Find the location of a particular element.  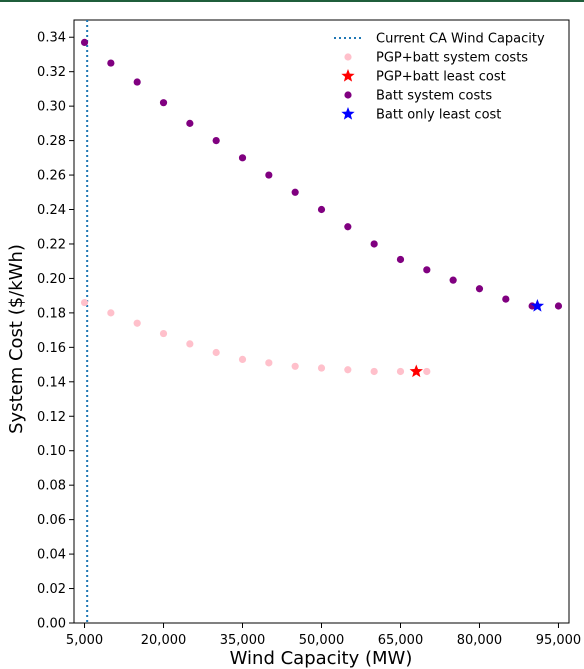

top-rule is located at coordinates (292, 1).